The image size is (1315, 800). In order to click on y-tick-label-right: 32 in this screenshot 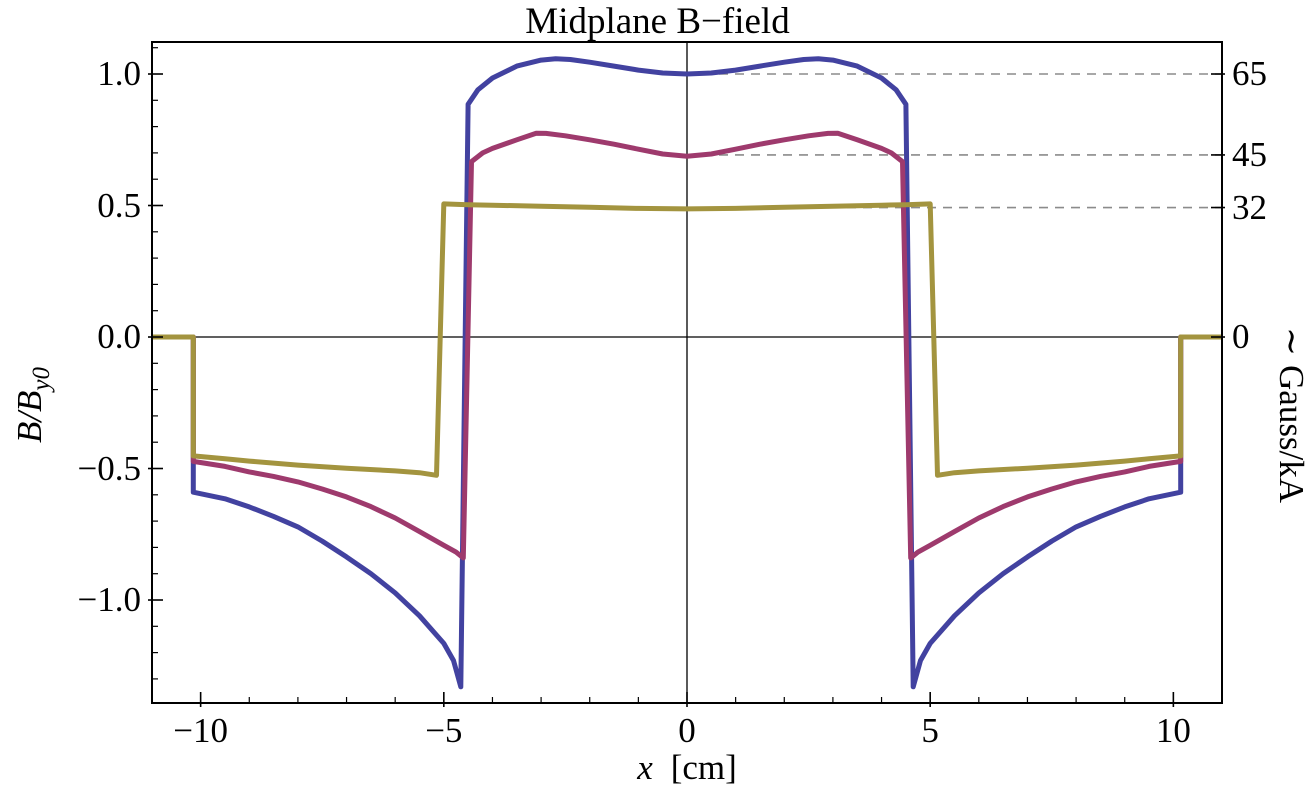, I will do `click(1249, 207)`.